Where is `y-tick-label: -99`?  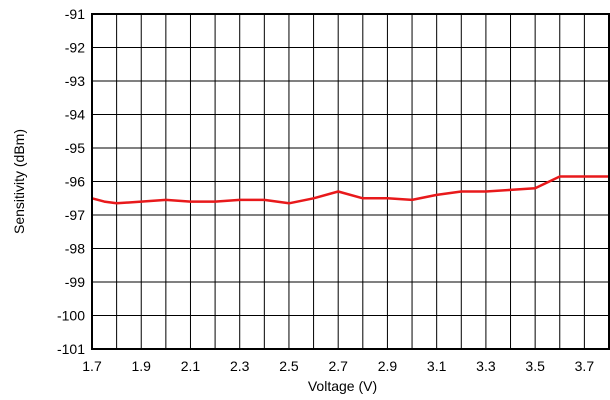 y-tick-label: -99 is located at coordinates (75, 282).